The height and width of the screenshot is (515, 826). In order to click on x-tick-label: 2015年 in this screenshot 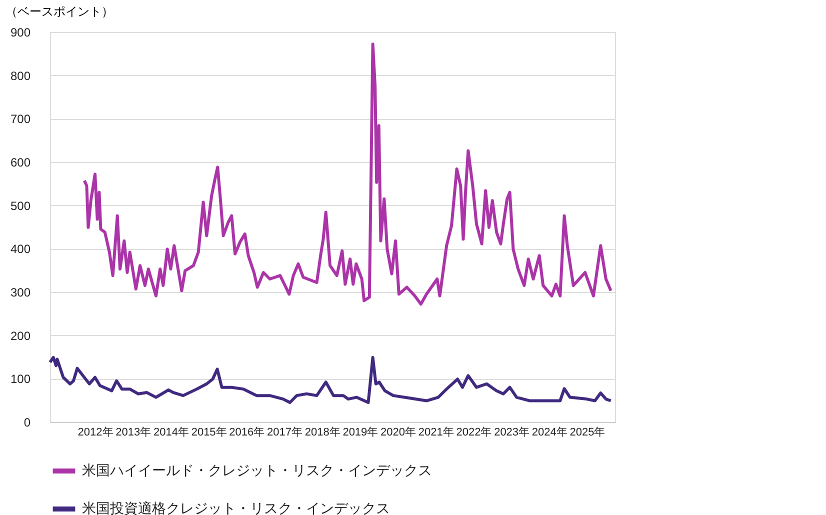, I will do `click(209, 432)`.